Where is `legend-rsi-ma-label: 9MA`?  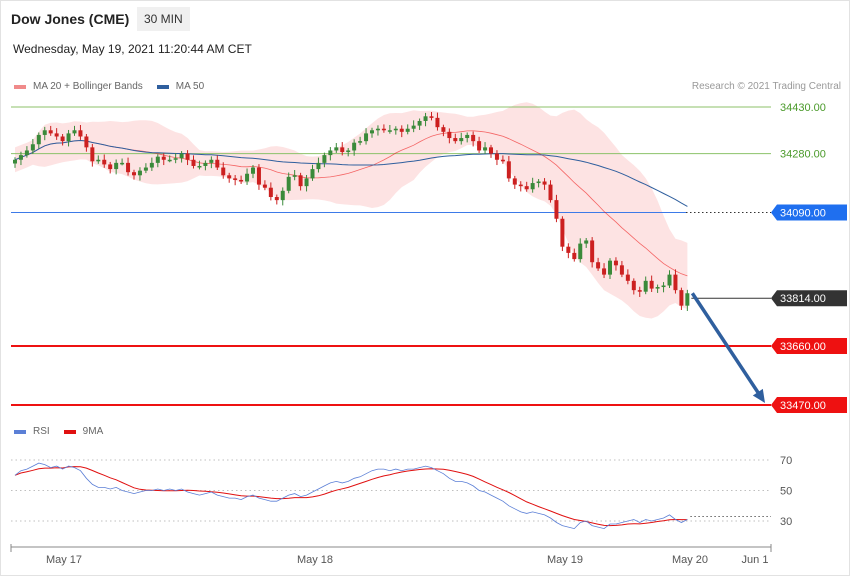
legend-rsi-ma-label: 9MA is located at coordinates (93, 431).